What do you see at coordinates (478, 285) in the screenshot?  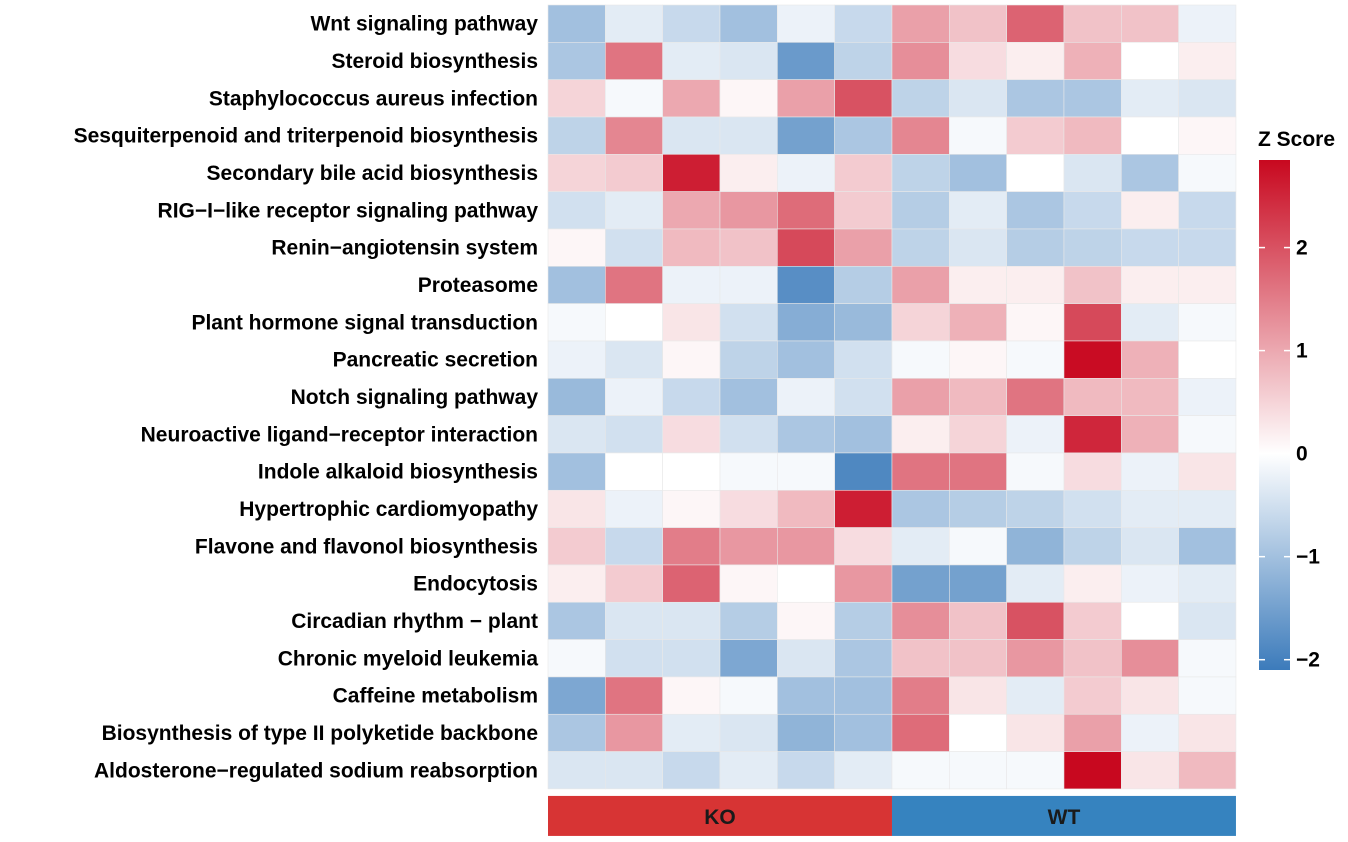 I see `row-label: Proteasome` at bounding box center [478, 285].